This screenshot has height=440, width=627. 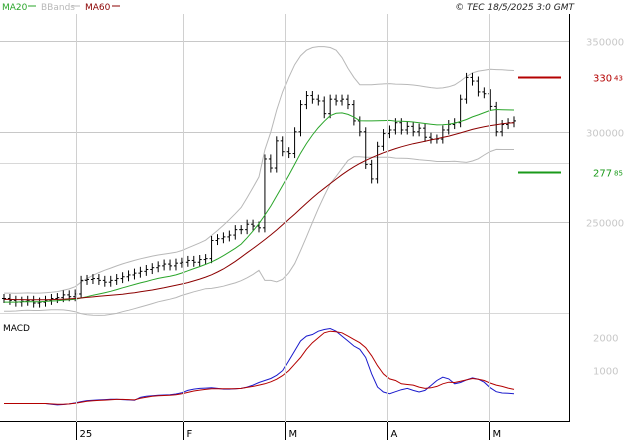 What do you see at coordinates (86, 434) in the screenshot?
I see `time-tick-label: 25` at bounding box center [86, 434].